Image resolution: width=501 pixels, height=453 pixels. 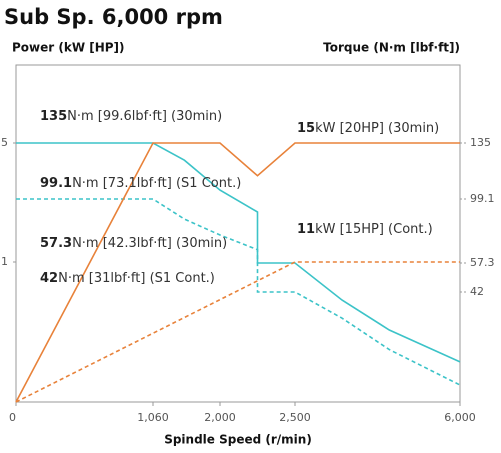 What do you see at coordinates (480, 142) in the screenshot?
I see `y2-tick-label: 135` at bounding box center [480, 142].